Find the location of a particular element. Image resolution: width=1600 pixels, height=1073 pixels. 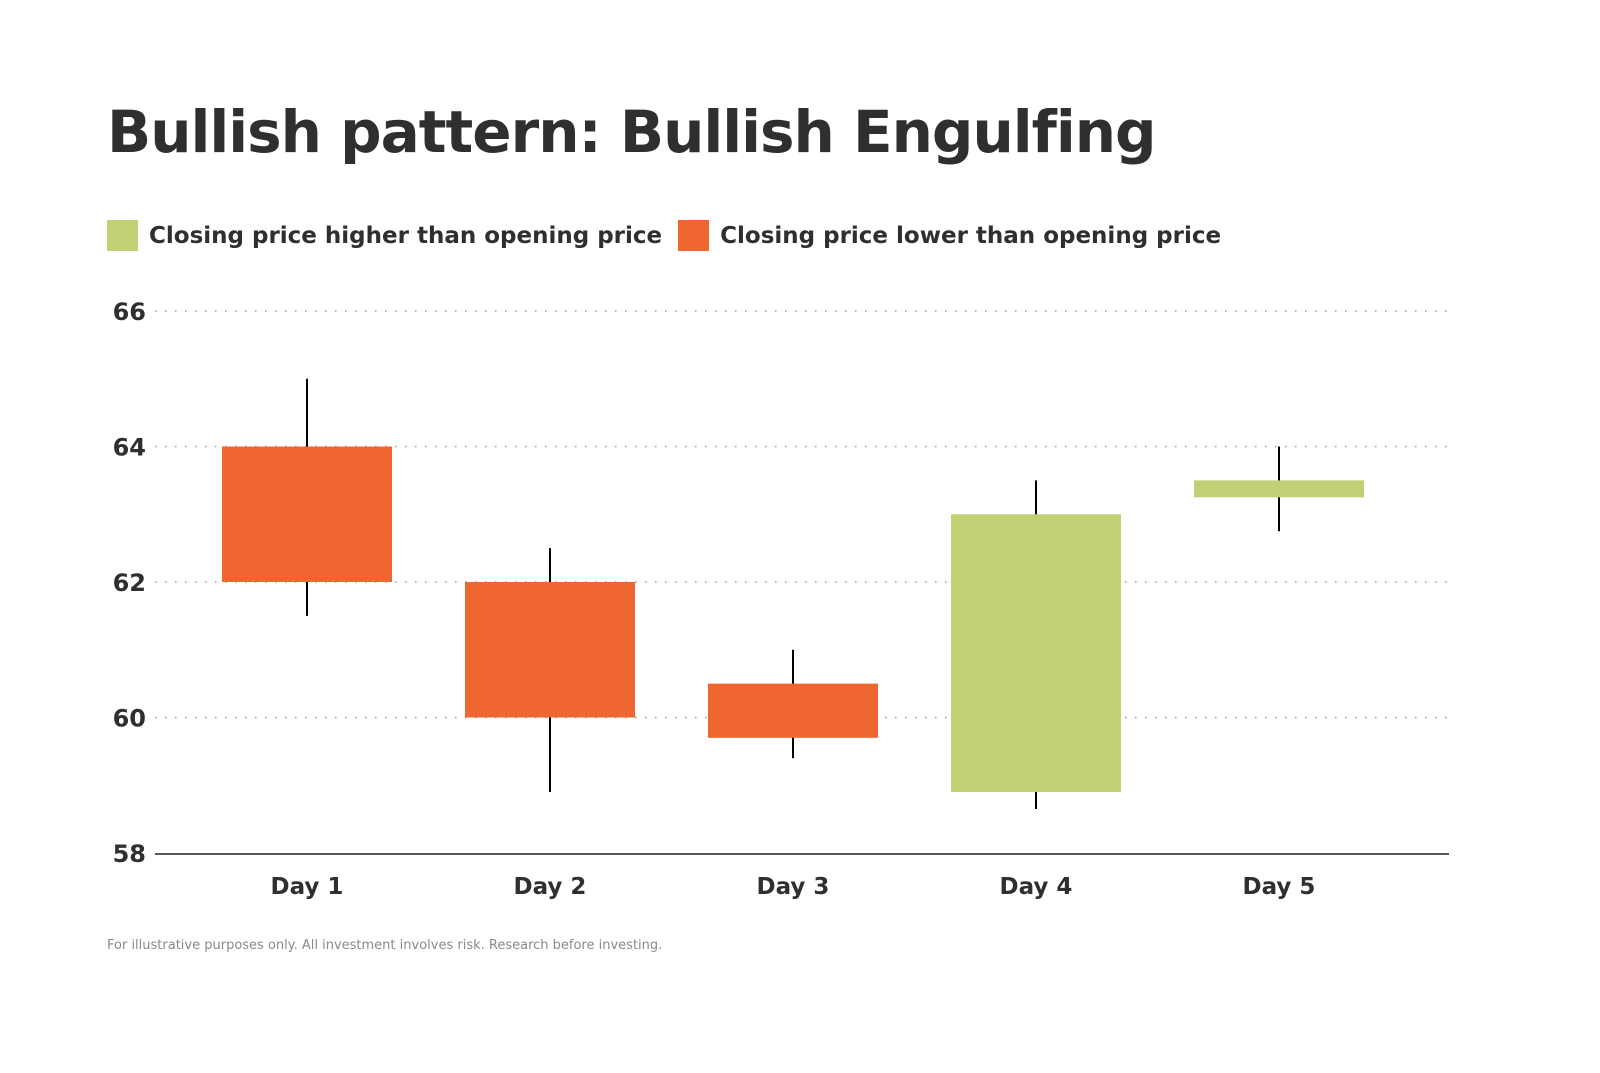

y-tick-label: 64 is located at coordinates (129, 448).